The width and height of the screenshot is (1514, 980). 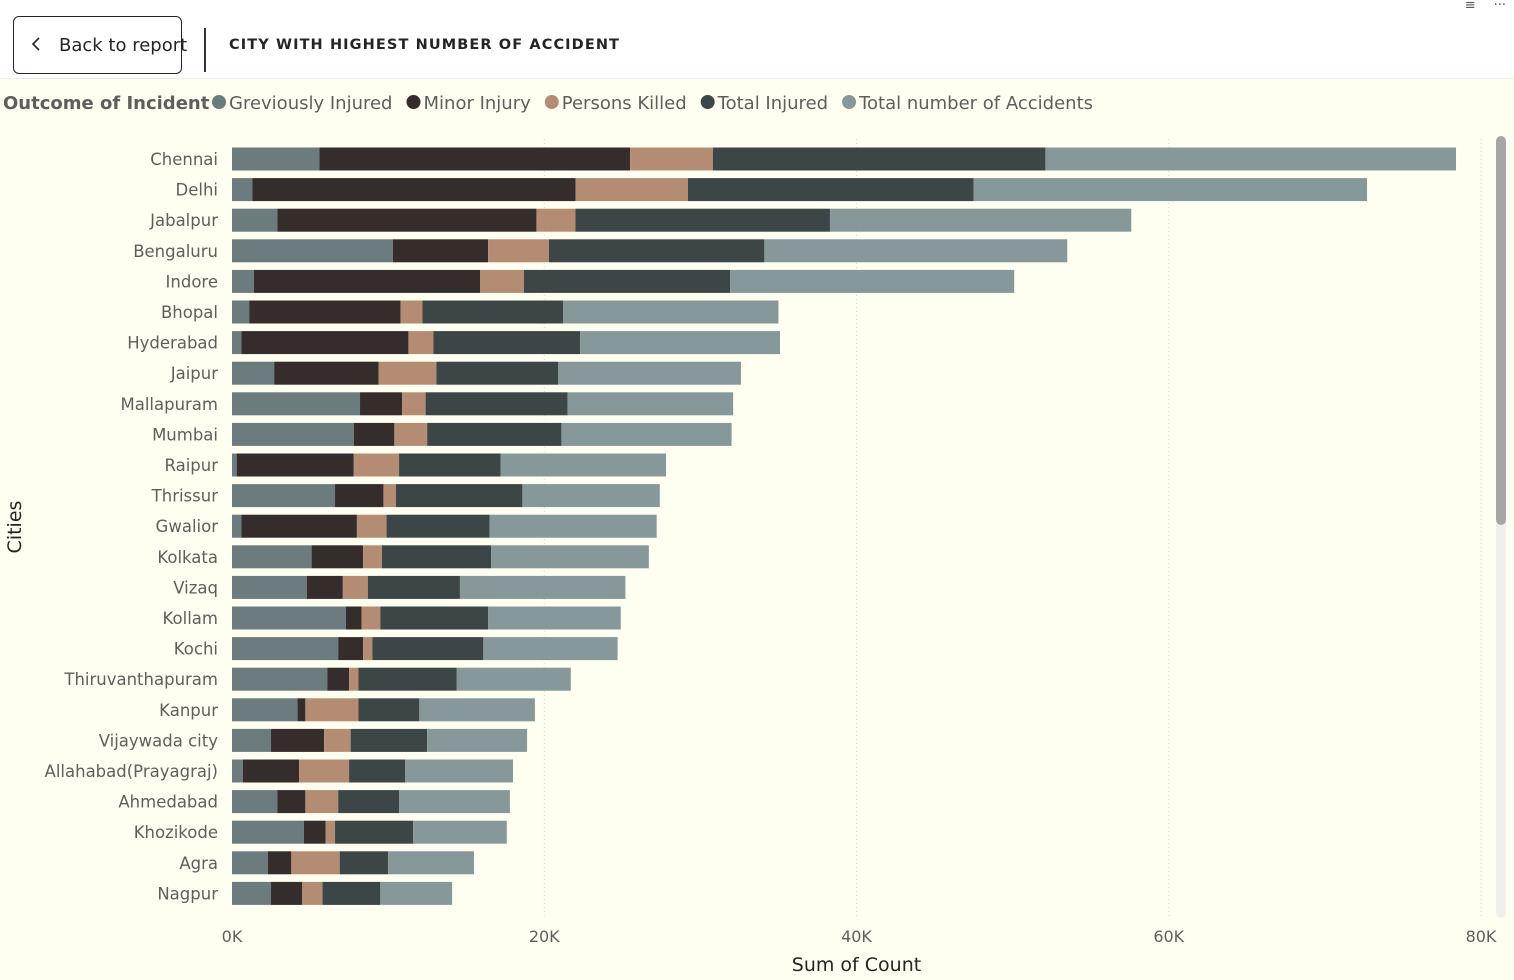 What do you see at coordinates (175, 251) in the screenshot?
I see `category-label: Bengaluru` at bounding box center [175, 251].